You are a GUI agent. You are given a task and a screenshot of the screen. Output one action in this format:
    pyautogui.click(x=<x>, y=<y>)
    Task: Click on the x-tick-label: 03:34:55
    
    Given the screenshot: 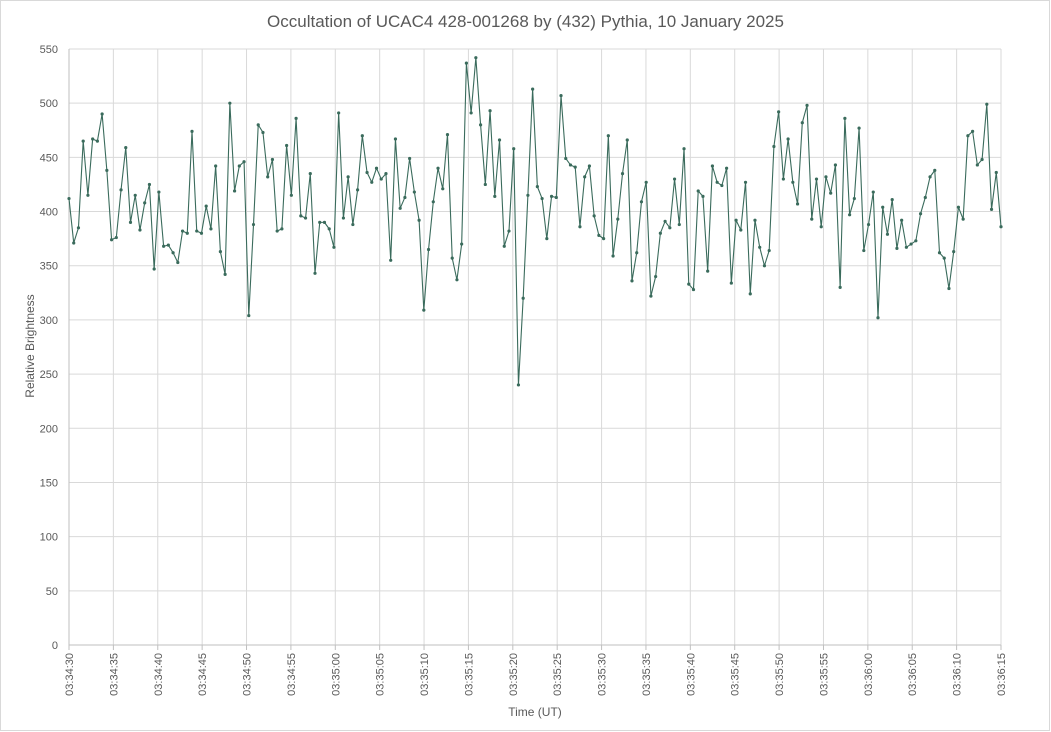 What is the action you would take?
    pyautogui.click(x=292, y=674)
    